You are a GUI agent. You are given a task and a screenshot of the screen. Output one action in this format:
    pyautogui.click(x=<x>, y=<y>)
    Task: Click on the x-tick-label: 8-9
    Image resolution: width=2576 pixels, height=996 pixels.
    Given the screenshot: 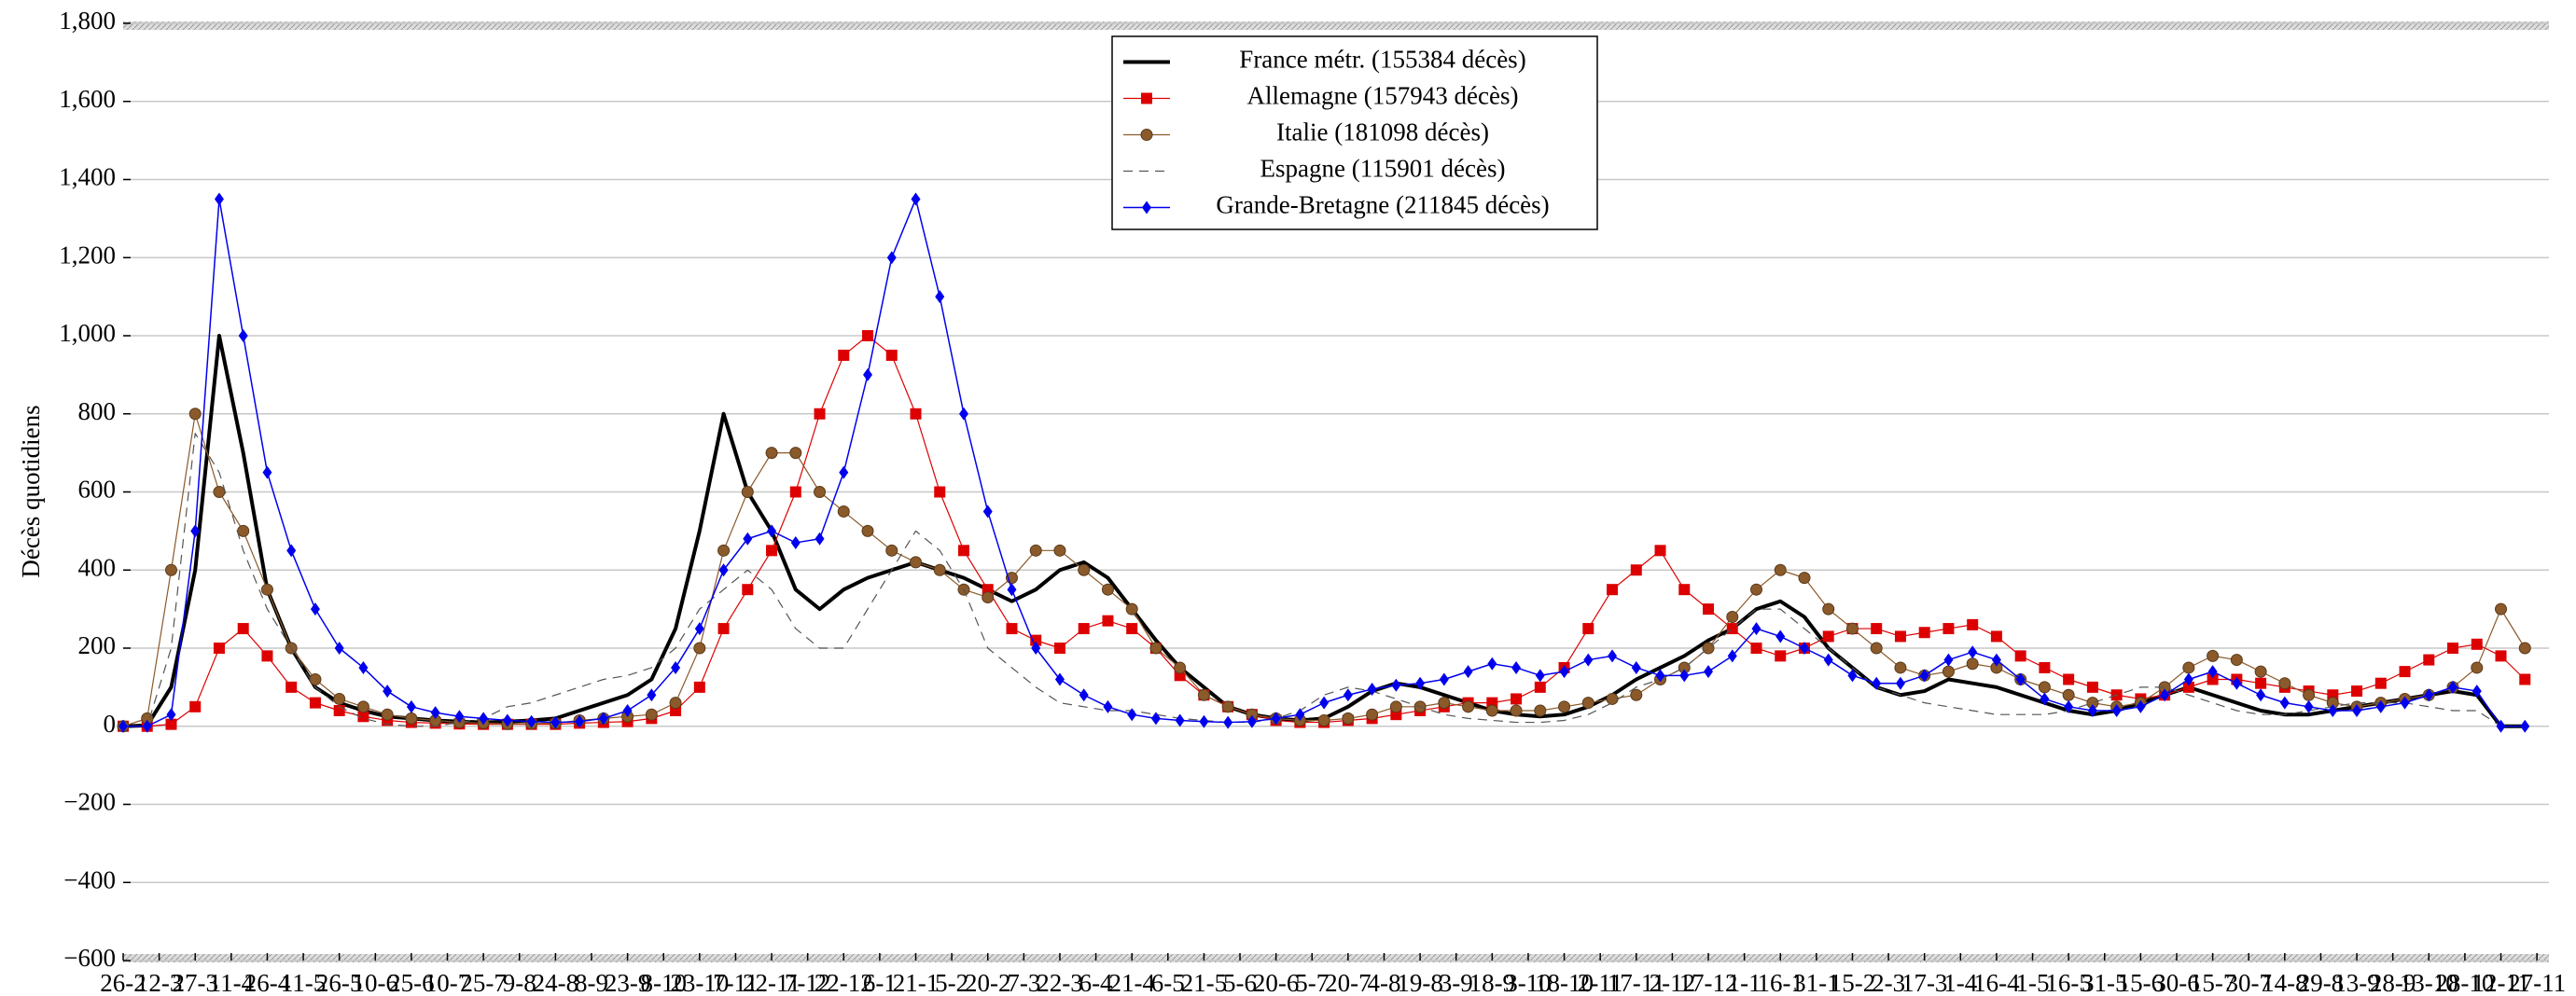 What is the action you would take?
    pyautogui.click(x=592, y=982)
    